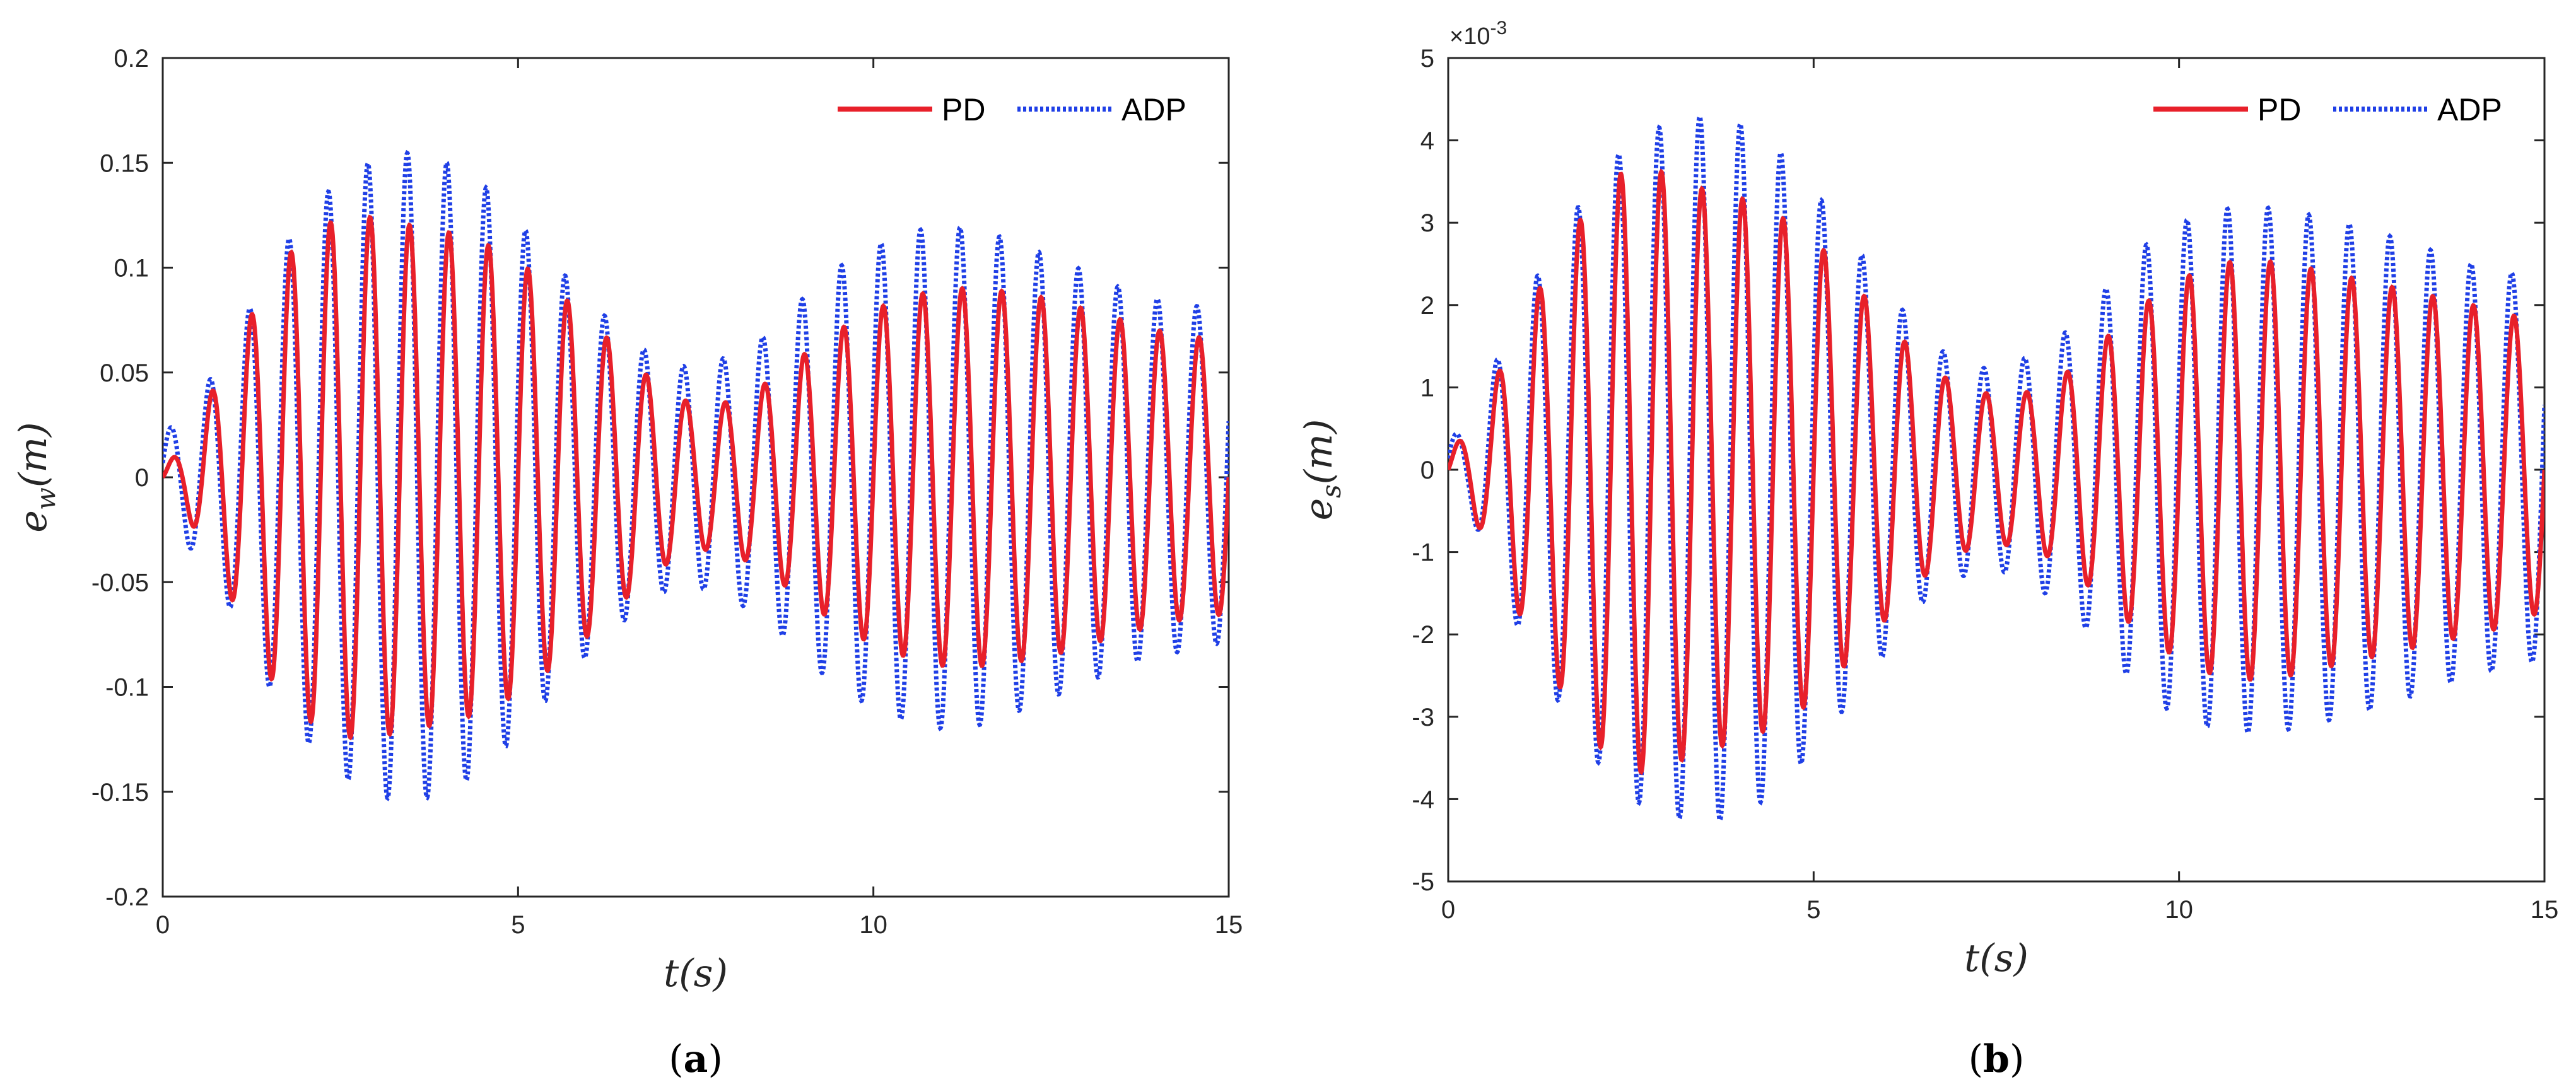  What do you see at coordinates (1427, 141) in the screenshot?
I see `y-tick-label: 4` at bounding box center [1427, 141].